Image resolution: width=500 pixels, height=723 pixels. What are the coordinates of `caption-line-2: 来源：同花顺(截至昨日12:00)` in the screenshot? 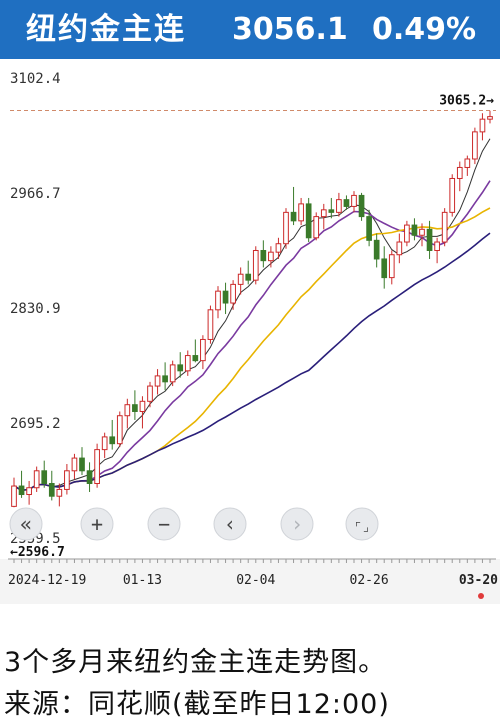 It's located at (197, 704).